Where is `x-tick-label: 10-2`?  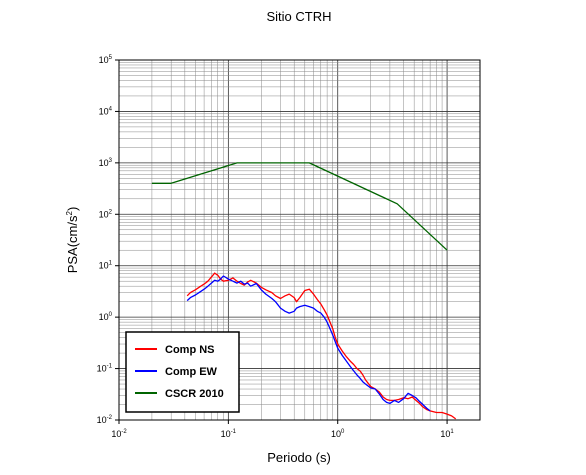
x-tick-label: 10-2 is located at coordinates (119, 434).